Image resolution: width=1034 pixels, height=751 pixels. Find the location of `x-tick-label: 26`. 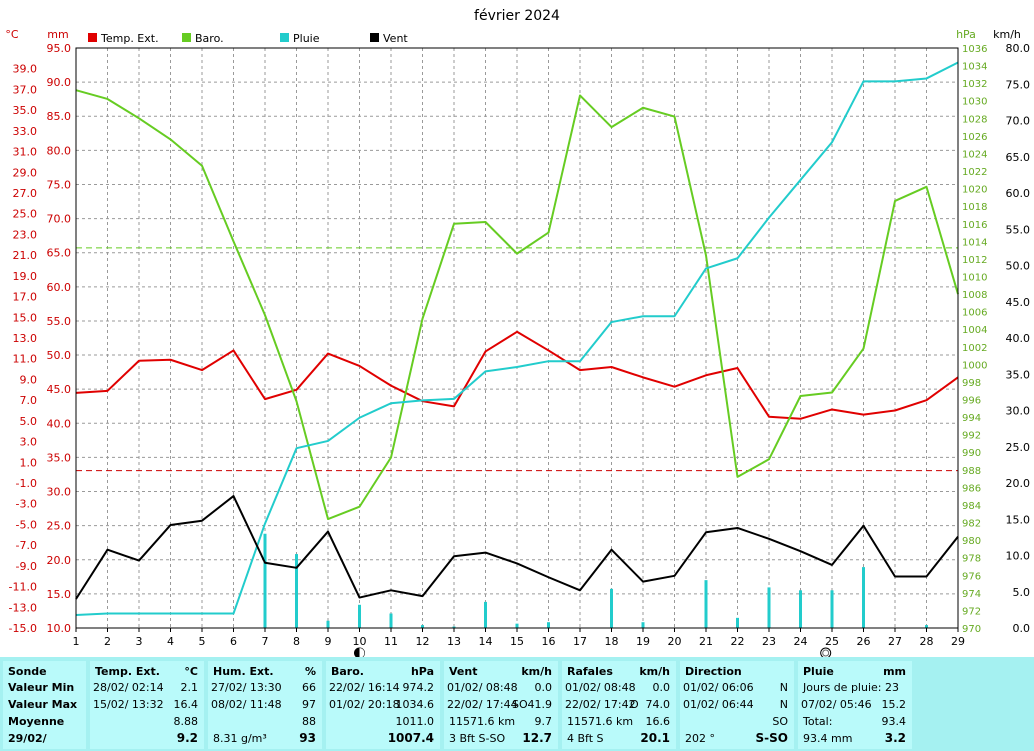

x-tick-label: 26 is located at coordinates (864, 641).